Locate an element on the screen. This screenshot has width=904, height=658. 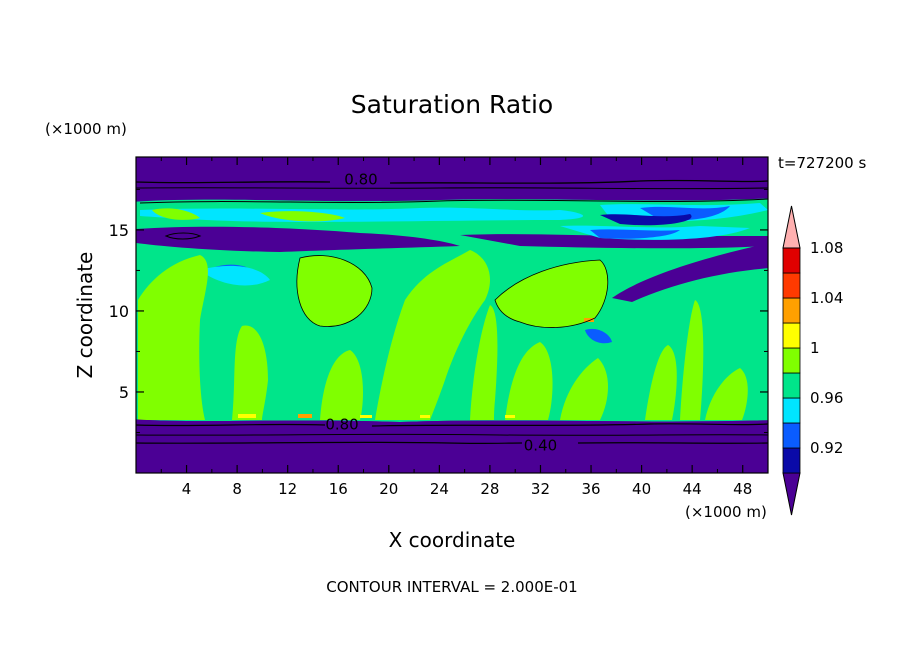
contour-labels: 0.80 0.80 0.40 is located at coordinates (441, 313).